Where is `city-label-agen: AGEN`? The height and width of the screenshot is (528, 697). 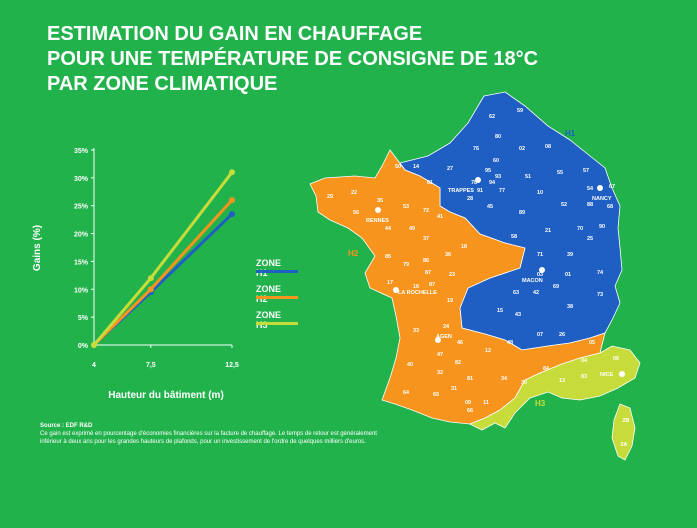 city-label-agen: AGEN is located at coordinates (444, 337).